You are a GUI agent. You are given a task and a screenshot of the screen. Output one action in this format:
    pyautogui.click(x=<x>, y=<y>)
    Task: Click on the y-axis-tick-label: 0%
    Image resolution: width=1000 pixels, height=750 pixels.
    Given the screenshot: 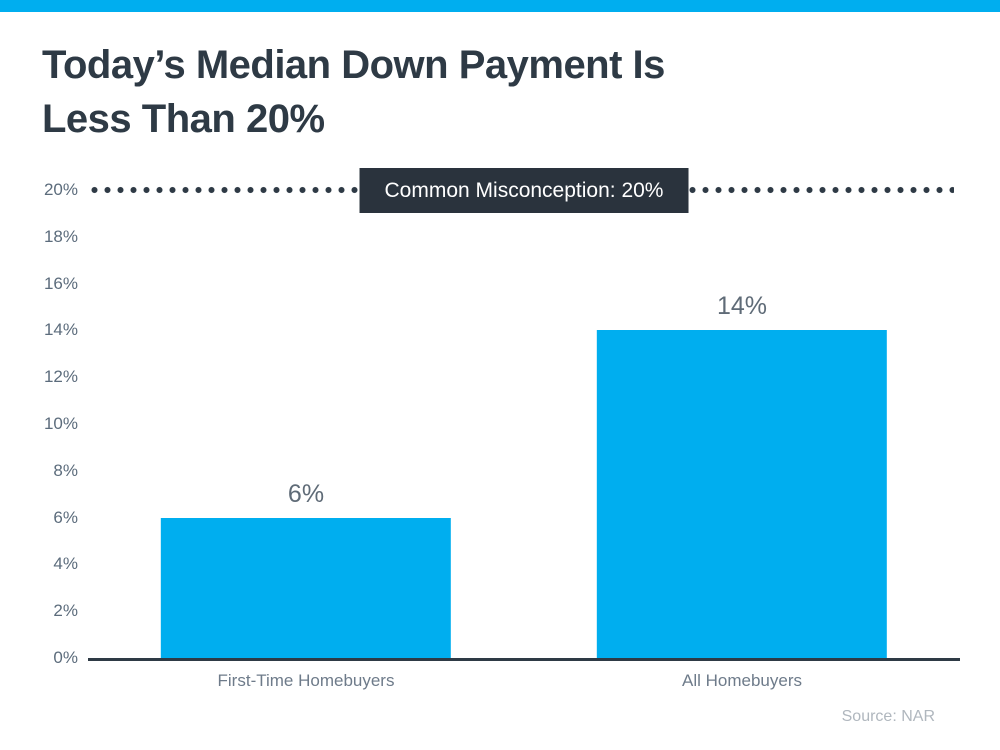 What is the action you would take?
    pyautogui.click(x=65, y=657)
    